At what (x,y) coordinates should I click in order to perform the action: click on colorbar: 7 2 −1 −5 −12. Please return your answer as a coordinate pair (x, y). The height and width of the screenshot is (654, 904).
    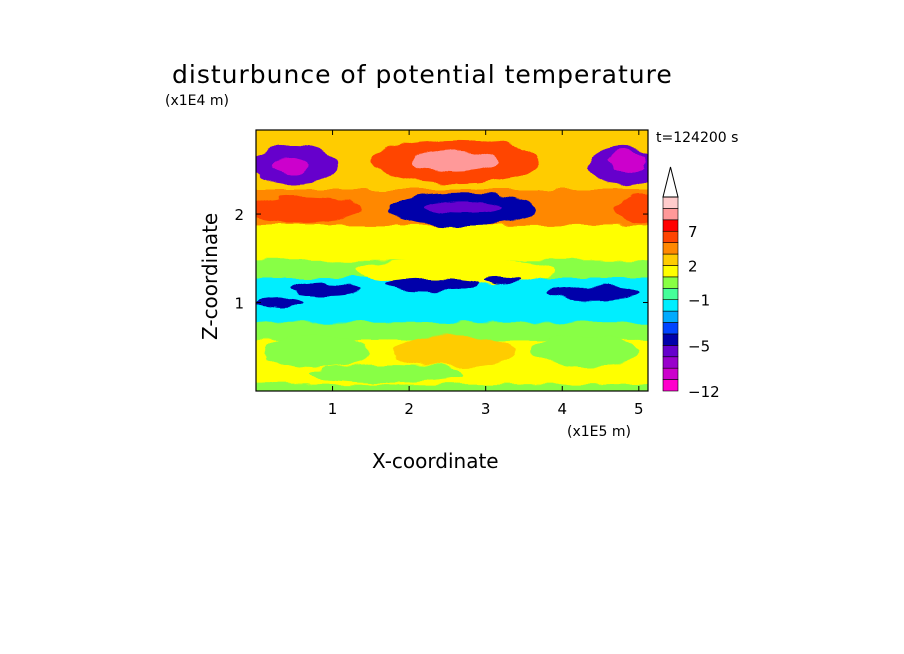
    Looking at the image, I should click on (691, 283).